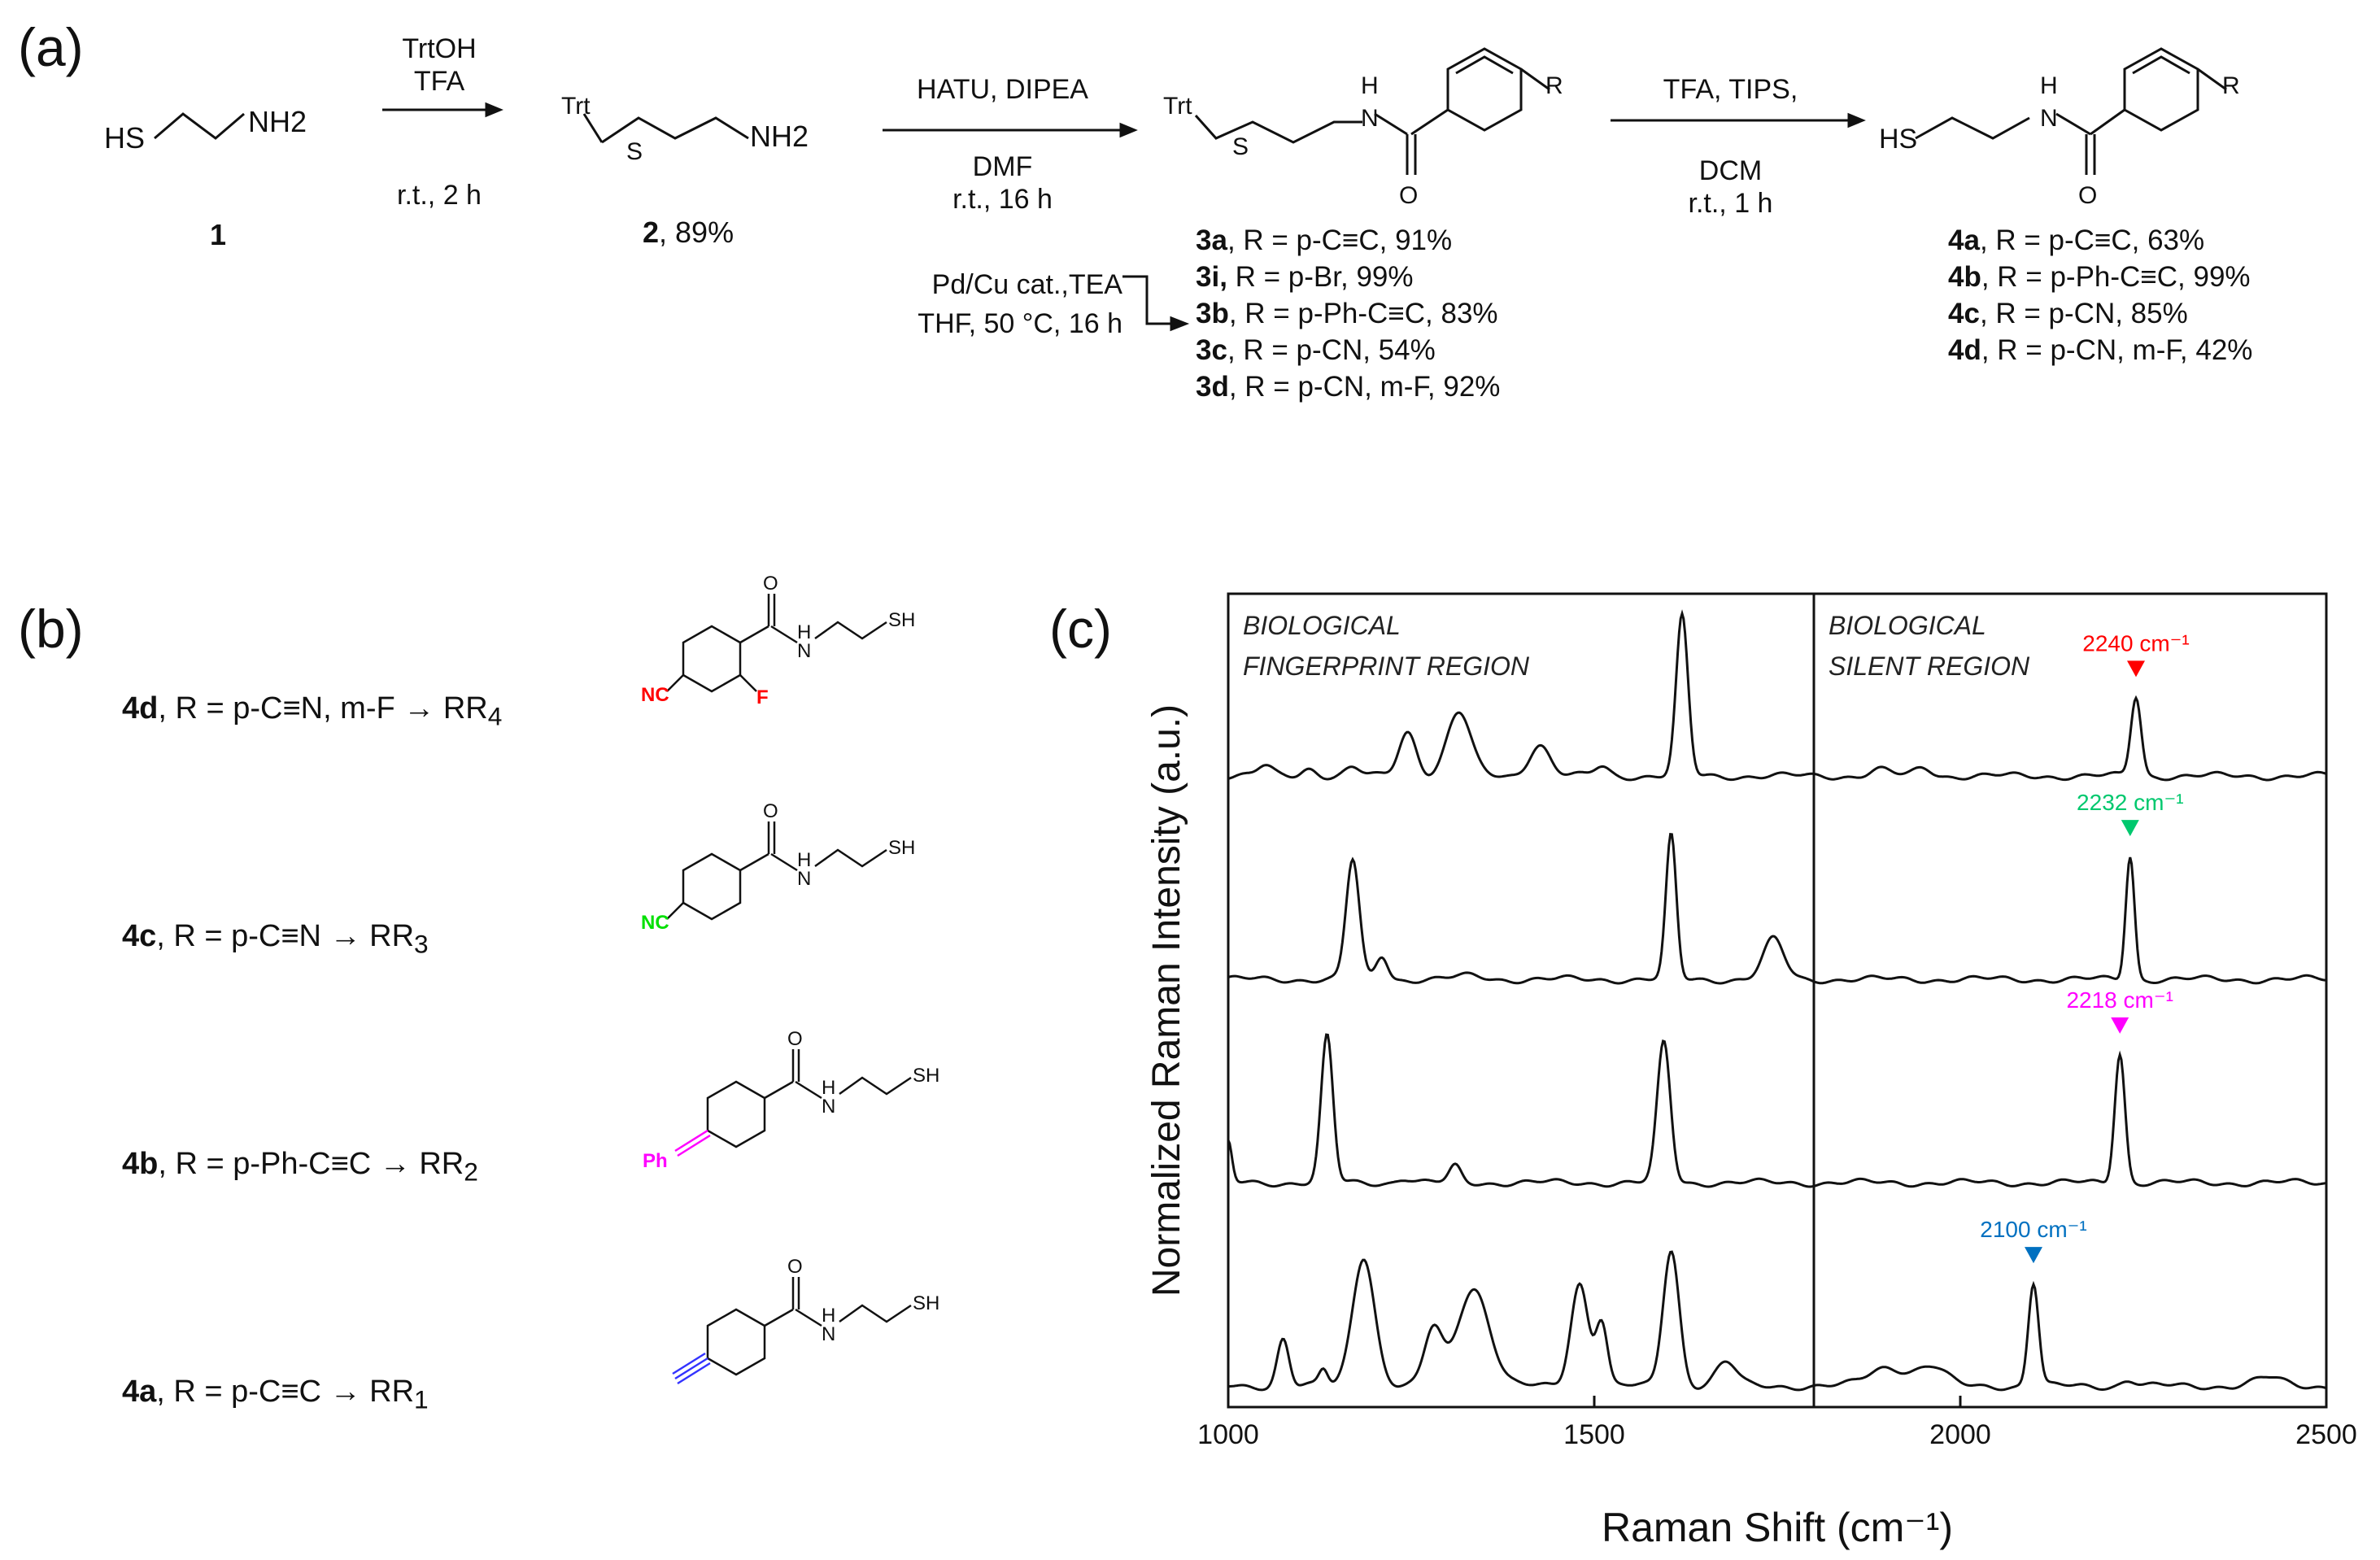  I want to click on yield-3b: 3b, R = p-Ph-C≡C, 83%, so click(1347, 313).